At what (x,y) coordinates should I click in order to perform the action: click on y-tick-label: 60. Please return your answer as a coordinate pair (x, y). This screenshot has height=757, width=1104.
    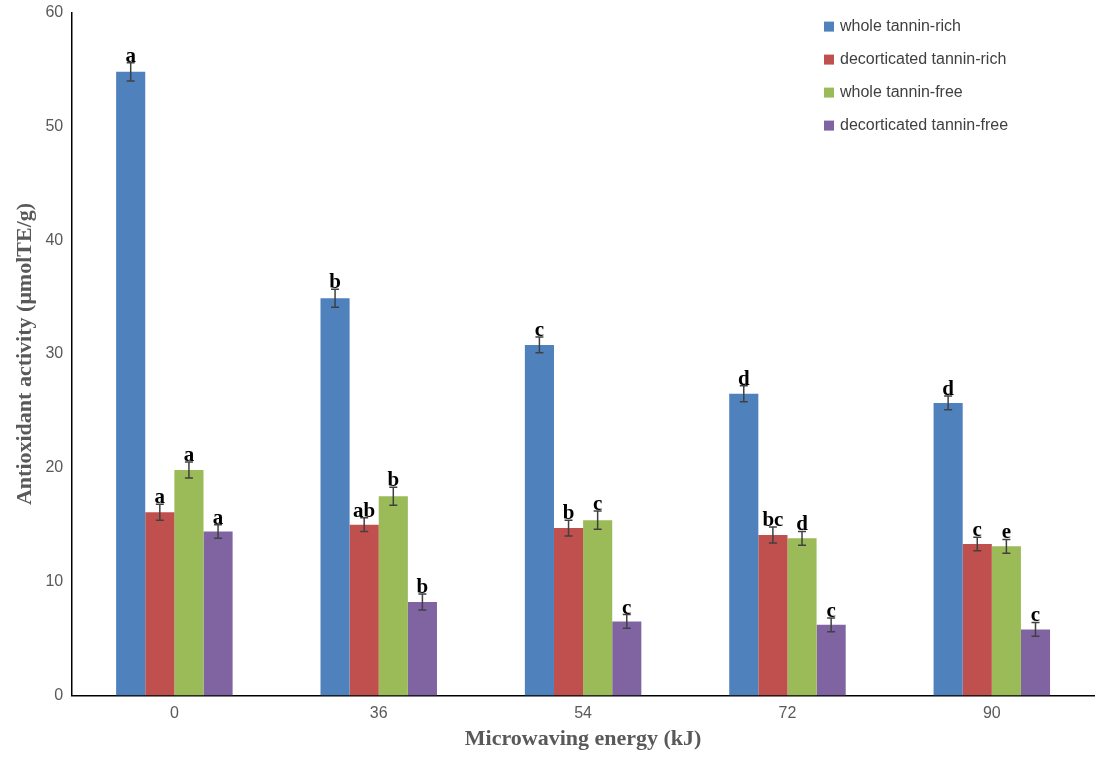
    Looking at the image, I should click on (54, 12).